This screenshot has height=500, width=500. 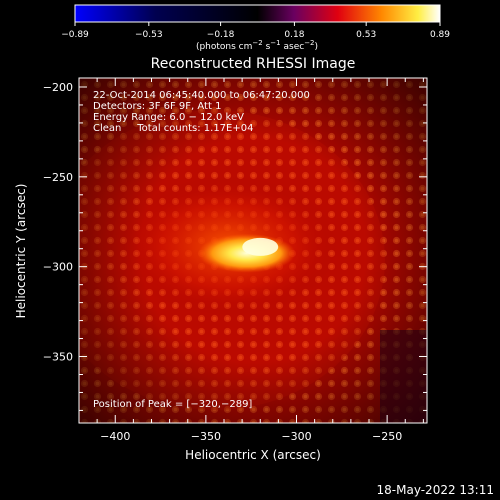 I want to click on colorbar, so click(x=257, y=13).